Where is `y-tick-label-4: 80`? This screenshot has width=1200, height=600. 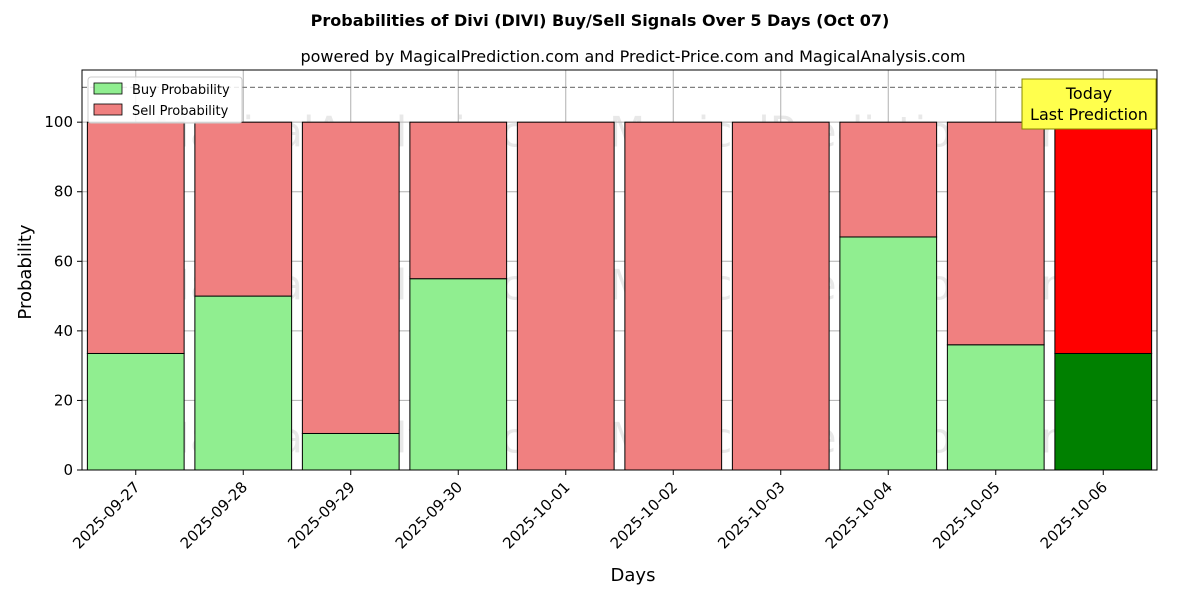 y-tick-label-4: 80 is located at coordinates (63, 192).